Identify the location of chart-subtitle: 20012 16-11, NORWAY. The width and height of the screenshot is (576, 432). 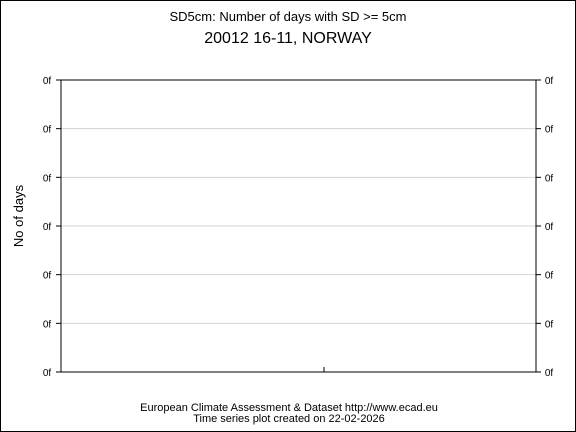
(288, 38).